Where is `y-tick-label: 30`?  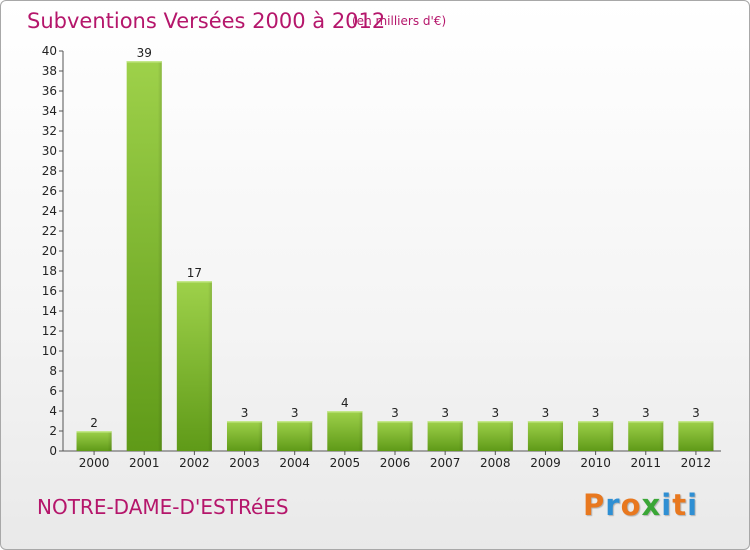 y-tick-label: 30 is located at coordinates (49, 151).